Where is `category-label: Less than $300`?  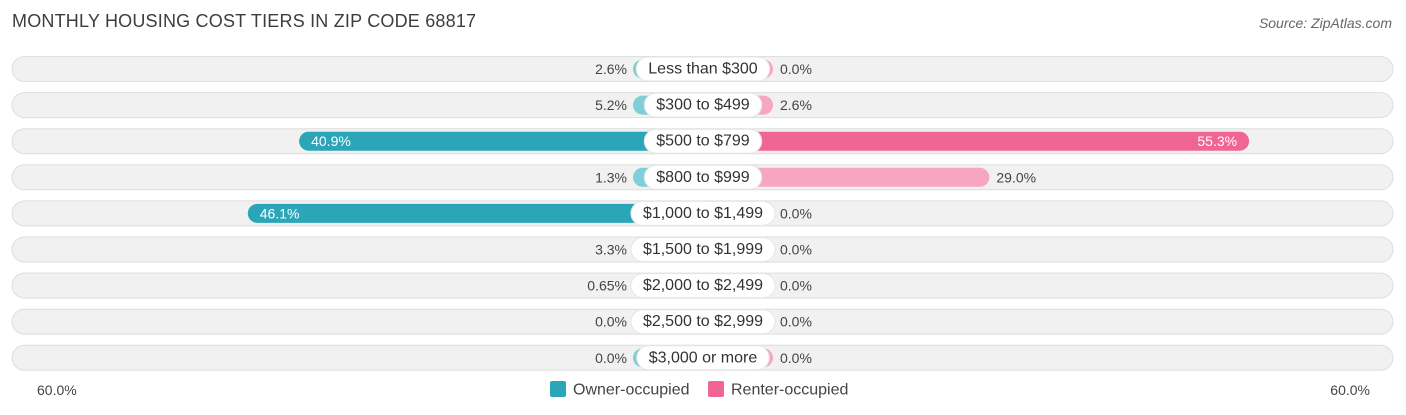 category-label: Less than $300 is located at coordinates (703, 69).